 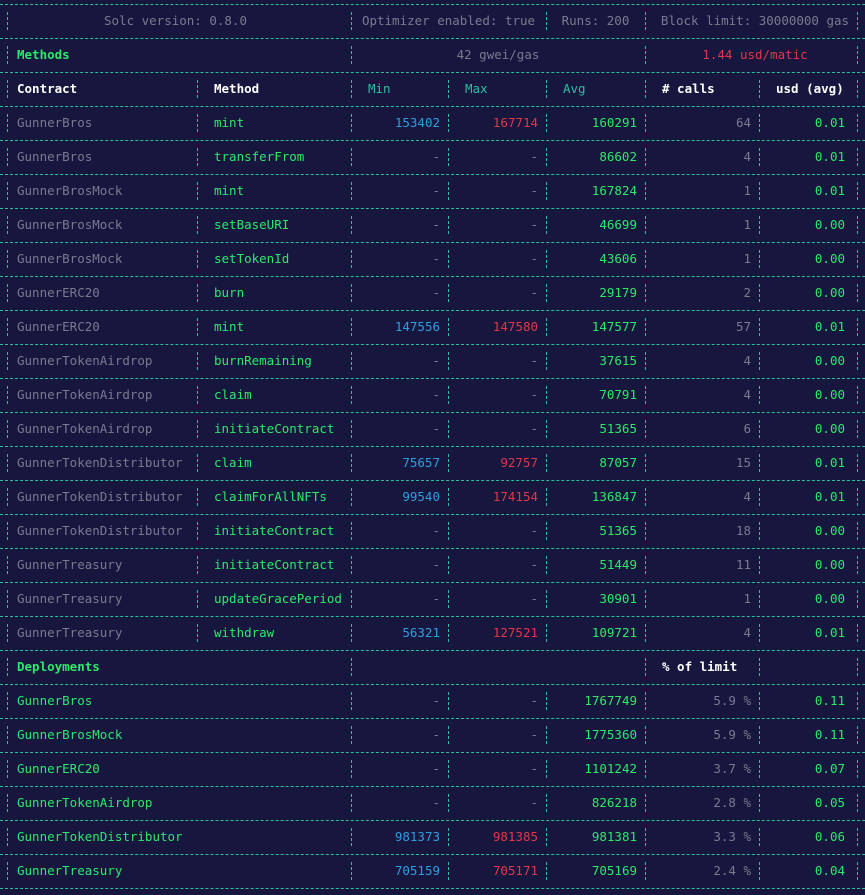 What do you see at coordinates (732, 700) in the screenshot?
I see `percent-of-limit: 5.9 %` at bounding box center [732, 700].